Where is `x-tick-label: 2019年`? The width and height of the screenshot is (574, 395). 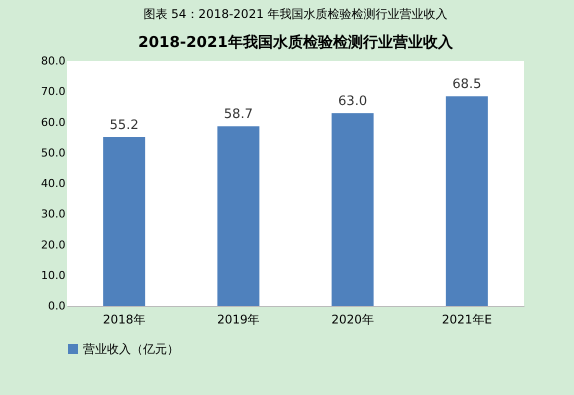 x-tick-label: 2019年 is located at coordinates (238, 319).